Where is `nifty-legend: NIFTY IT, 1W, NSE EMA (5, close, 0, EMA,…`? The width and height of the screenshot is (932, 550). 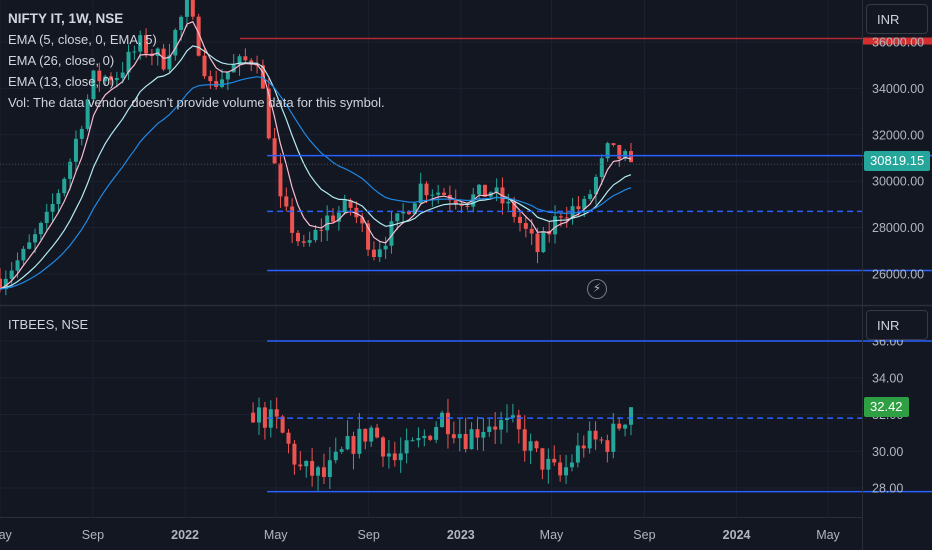 nifty-legend: NIFTY IT, 1W, NSE EMA (5, close, 0, EMA,… is located at coordinates (196, 60).